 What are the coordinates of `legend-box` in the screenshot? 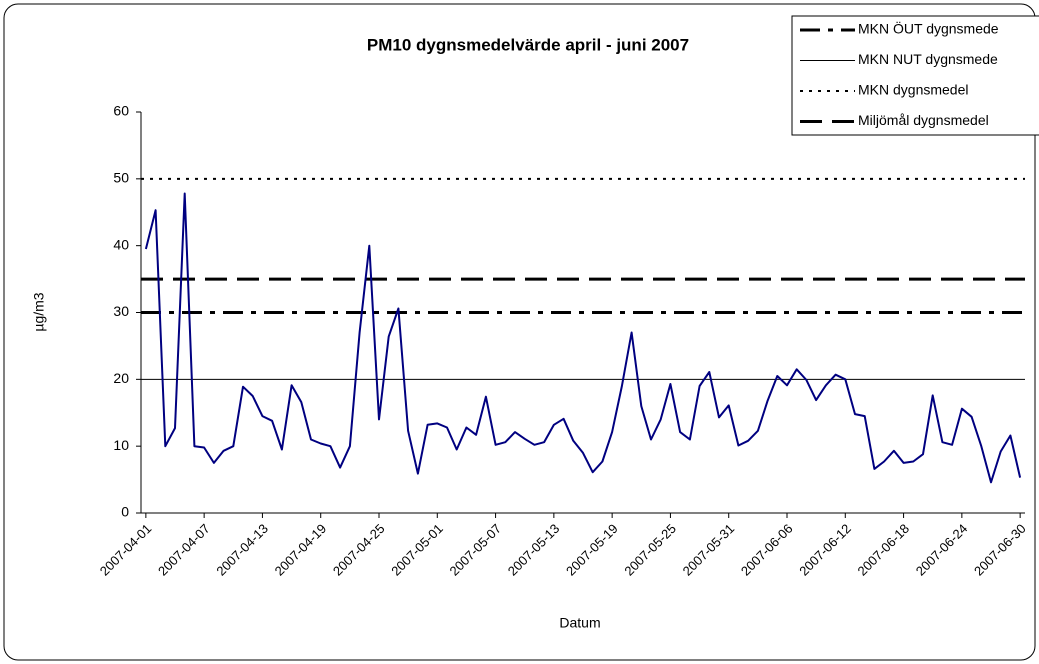 It's located at (915, 75).